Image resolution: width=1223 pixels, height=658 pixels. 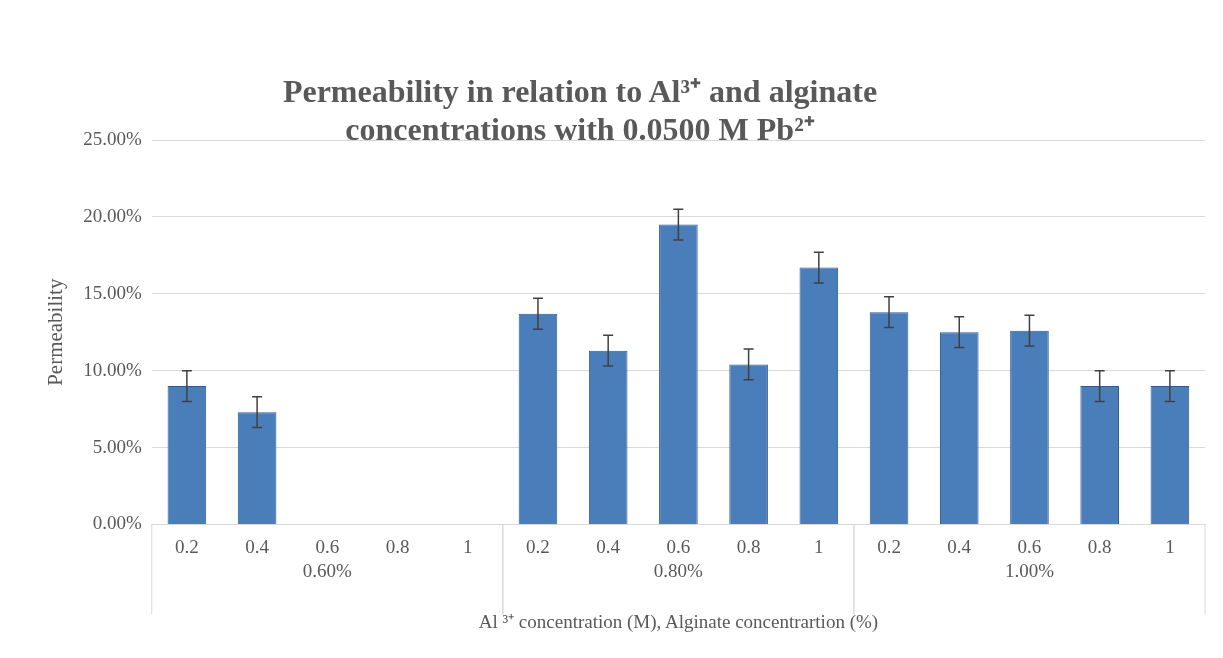 I want to click on y-tick-label: 0.00%, so click(x=117, y=523).